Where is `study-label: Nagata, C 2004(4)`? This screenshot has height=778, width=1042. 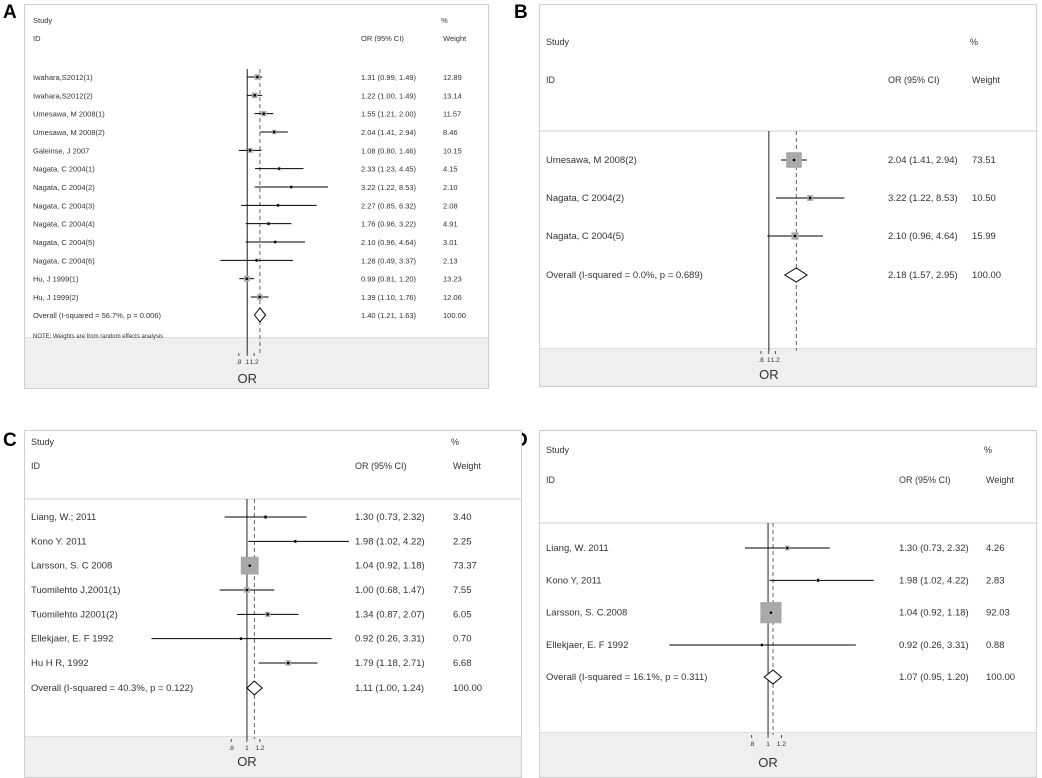
study-label: Nagata, C 2004(4) is located at coordinates (64, 224).